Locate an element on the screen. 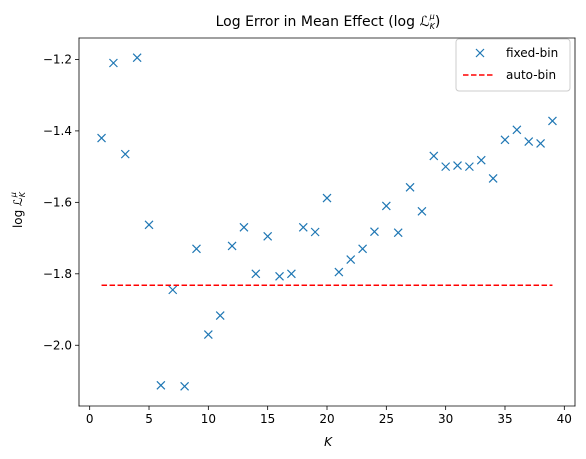  x-axis-label: K is located at coordinates (328, 442).